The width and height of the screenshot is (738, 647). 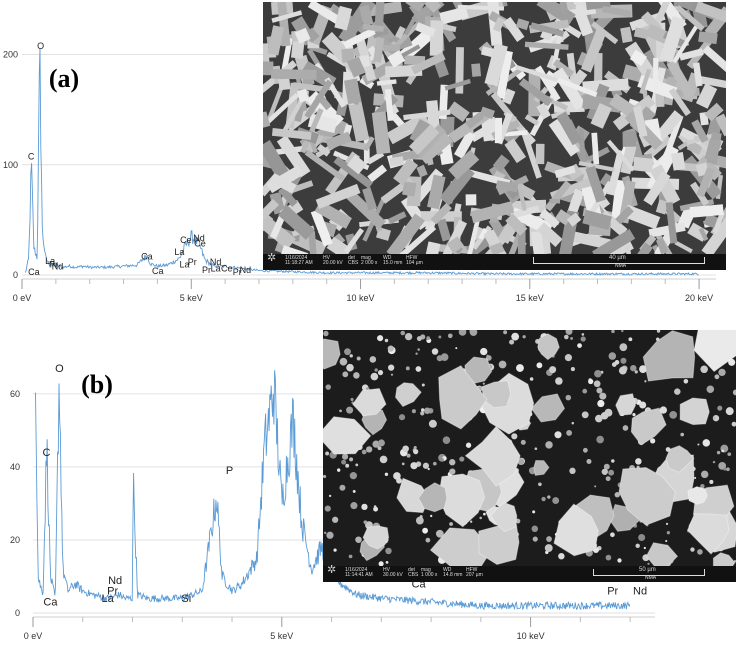 What do you see at coordinates (272, 258) in the screenshot?
I see `instrument-logo-icon: ✲` at bounding box center [272, 258].